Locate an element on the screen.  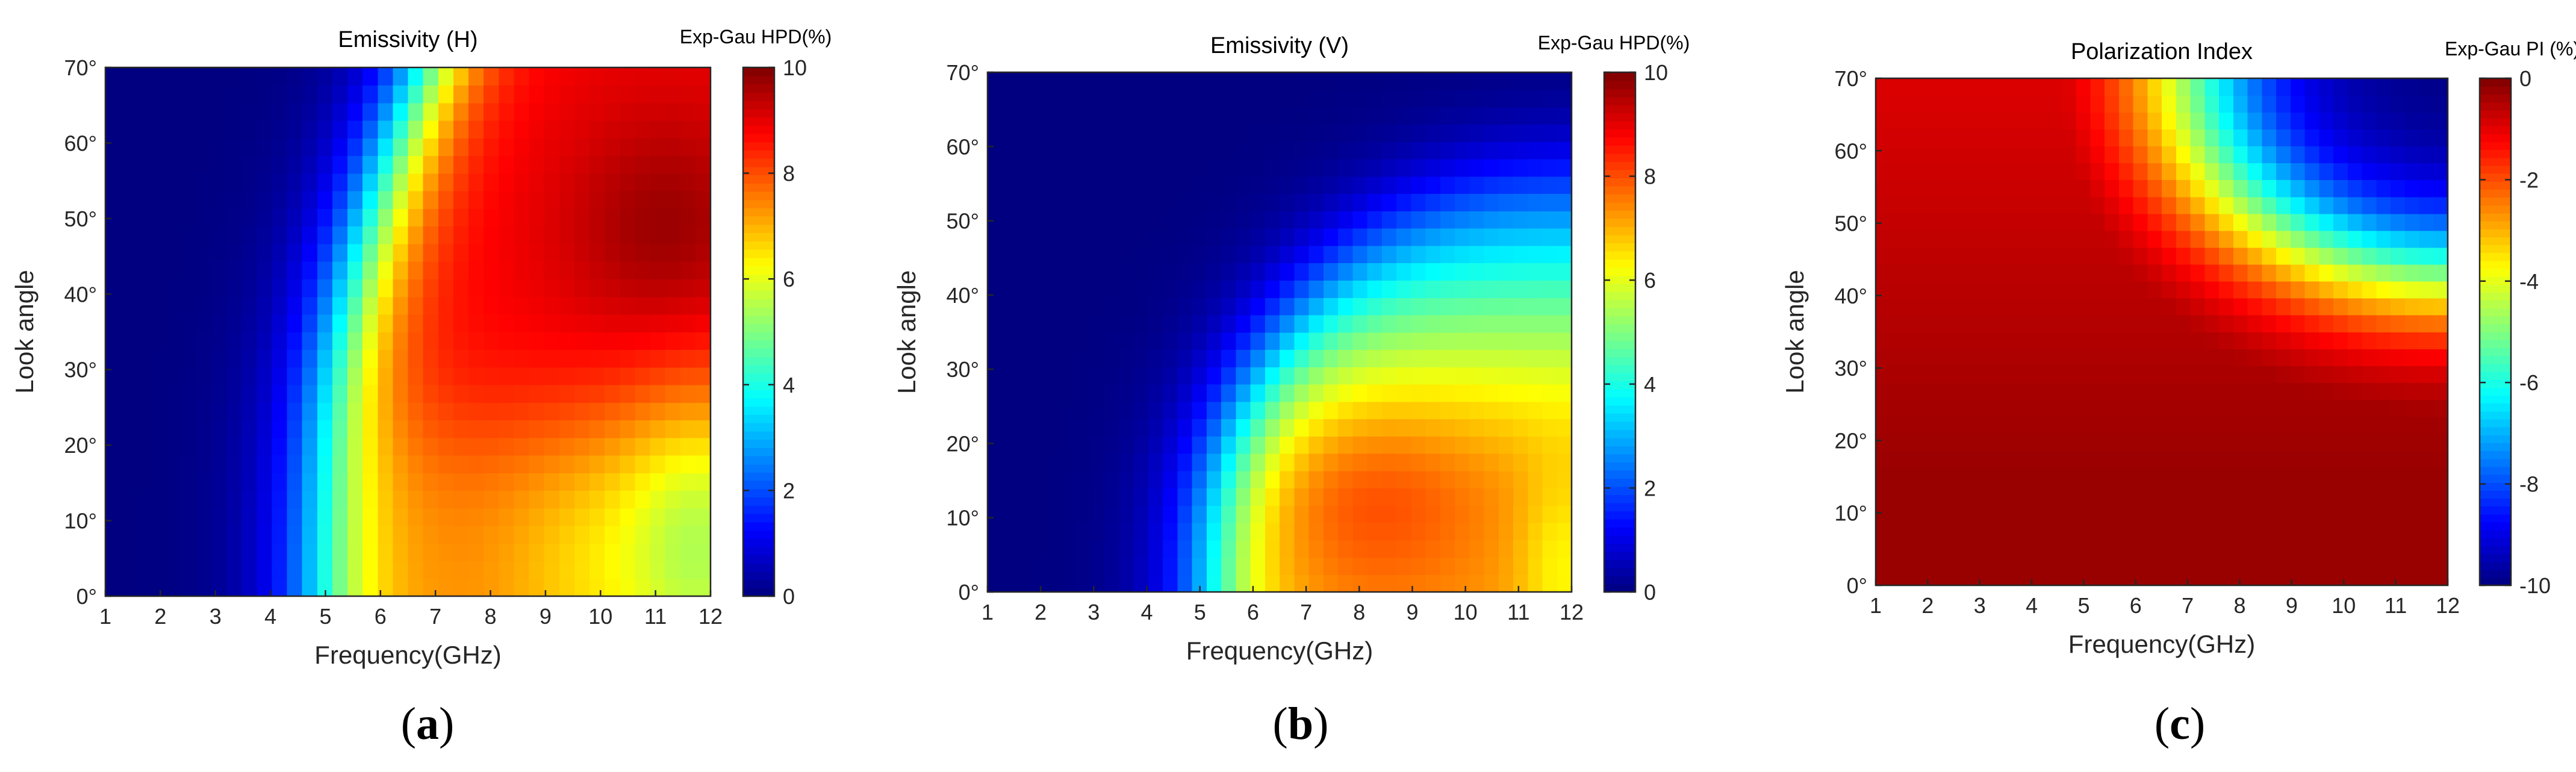
x-tick-label: 7 is located at coordinates (2188, 605).